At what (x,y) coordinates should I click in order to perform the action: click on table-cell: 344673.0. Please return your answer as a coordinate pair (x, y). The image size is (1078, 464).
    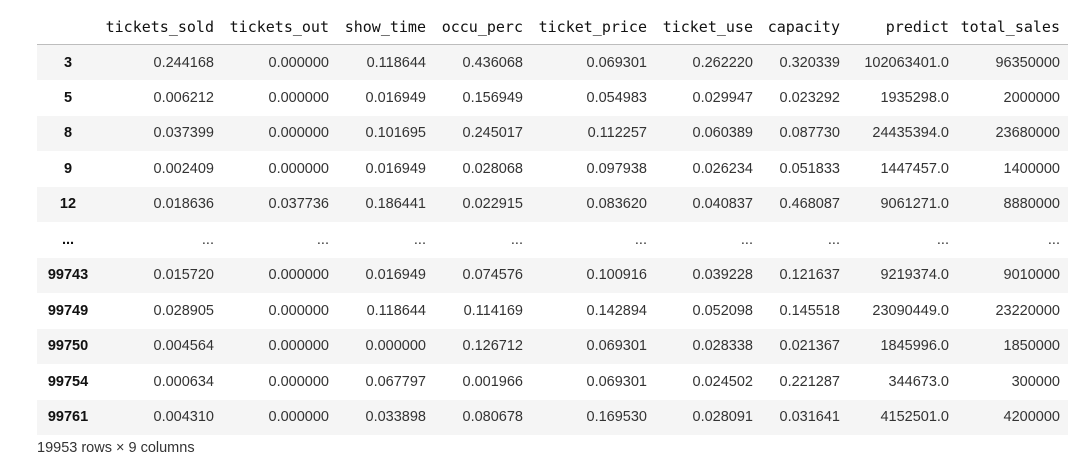
    Looking at the image, I should click on (918, 381).